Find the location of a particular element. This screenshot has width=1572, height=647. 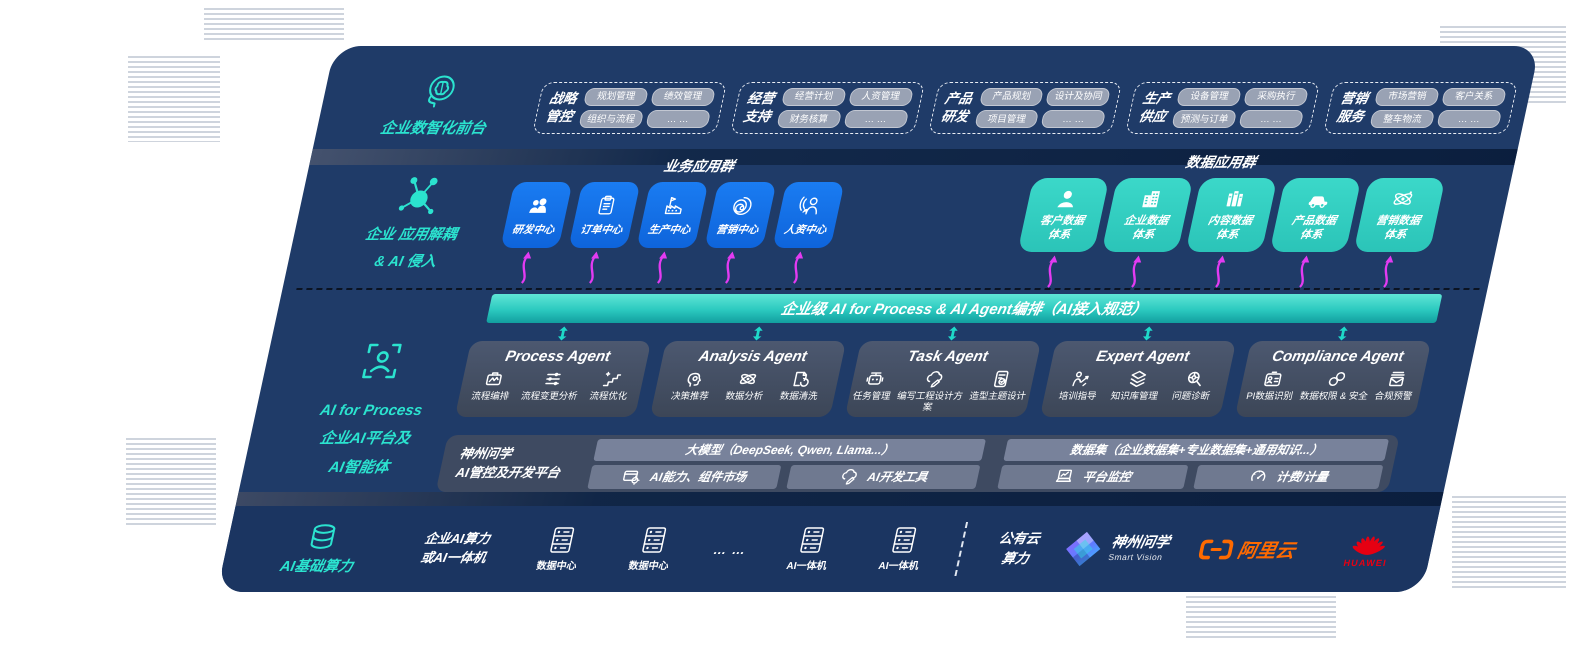

chip: 项目管理 is located at coordinates (1006, 119).